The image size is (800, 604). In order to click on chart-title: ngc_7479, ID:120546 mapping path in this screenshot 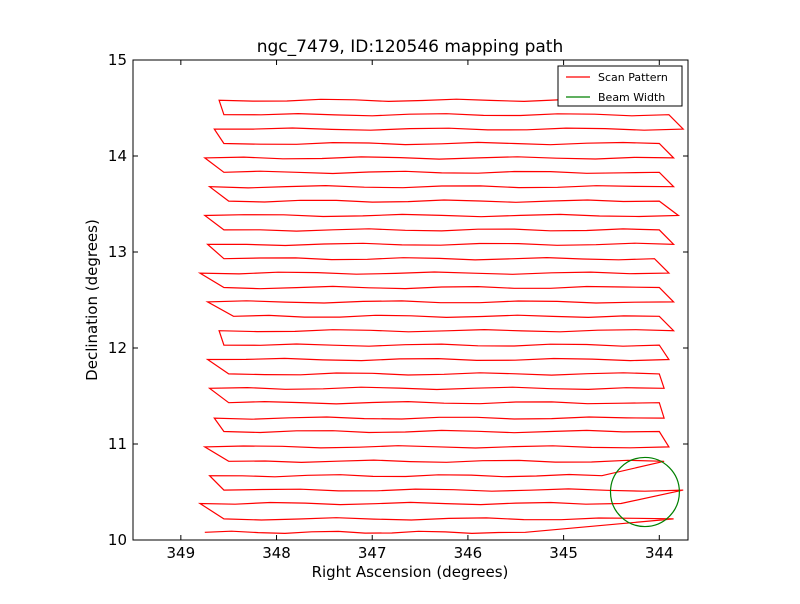, I will do `click(410, 47)`.